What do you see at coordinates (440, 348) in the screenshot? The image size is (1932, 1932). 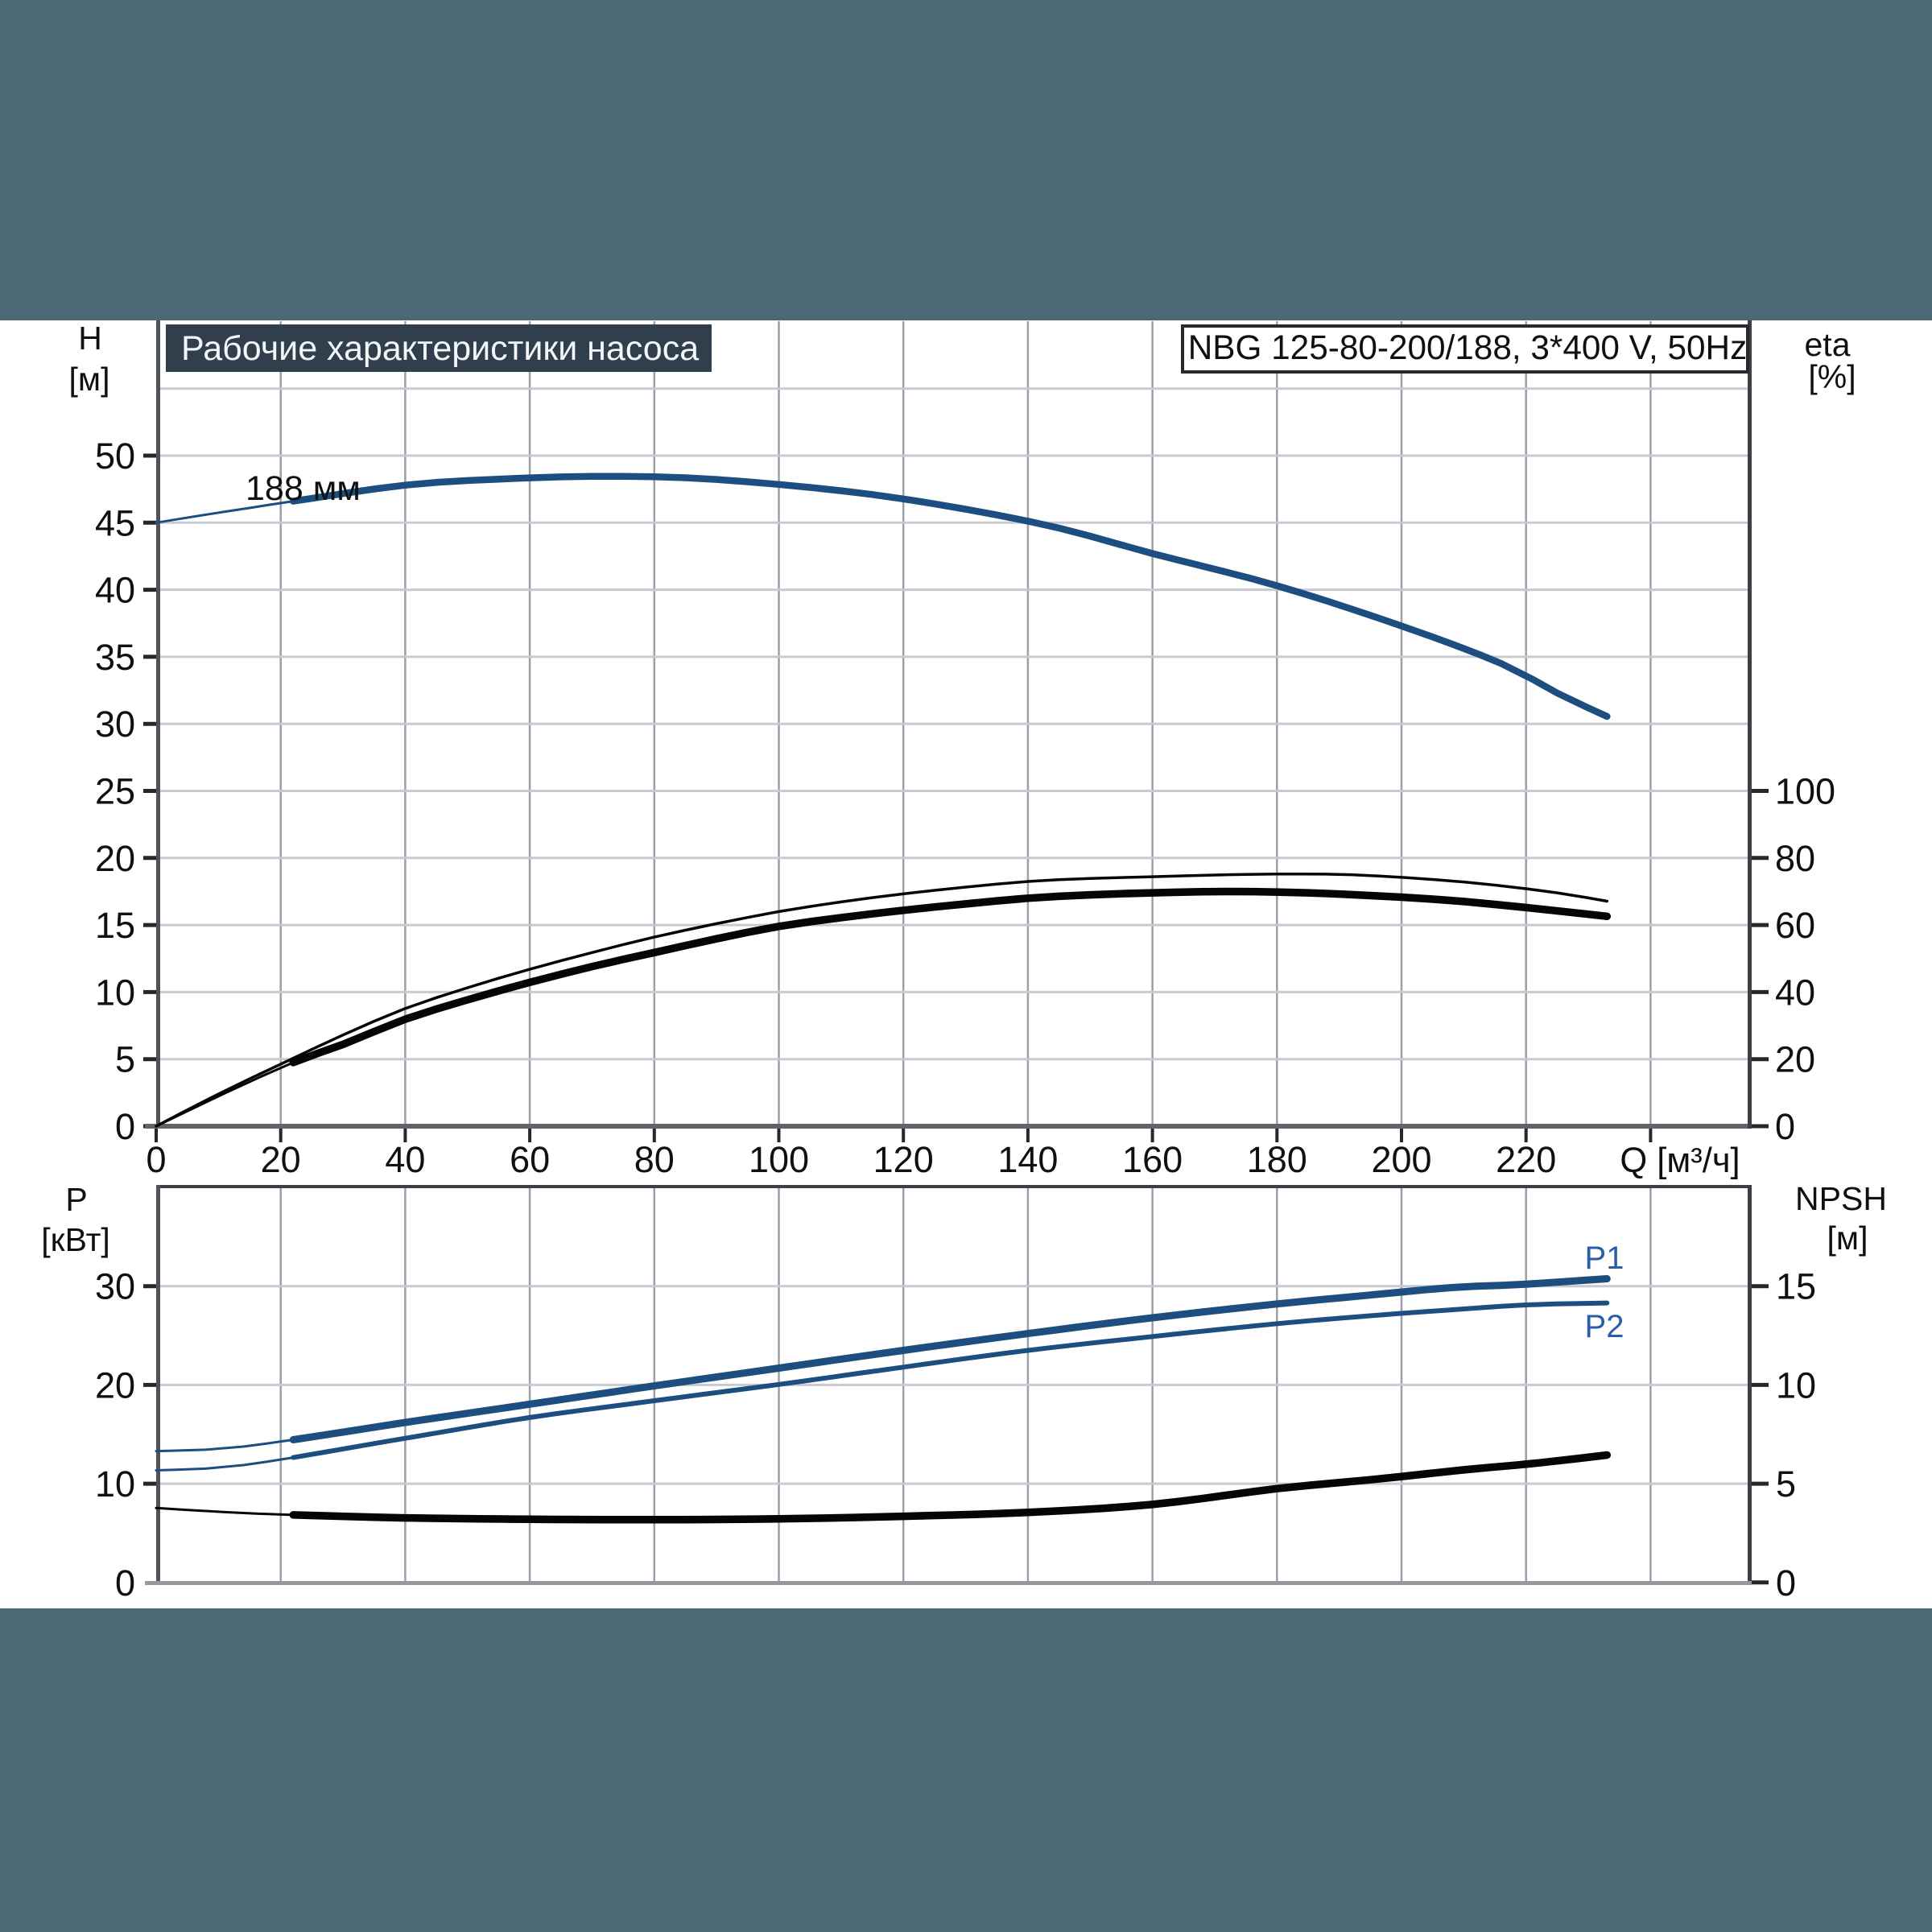 I see `svg-text: Рабочие характеристики насоса` at bounding box center [440, 348].